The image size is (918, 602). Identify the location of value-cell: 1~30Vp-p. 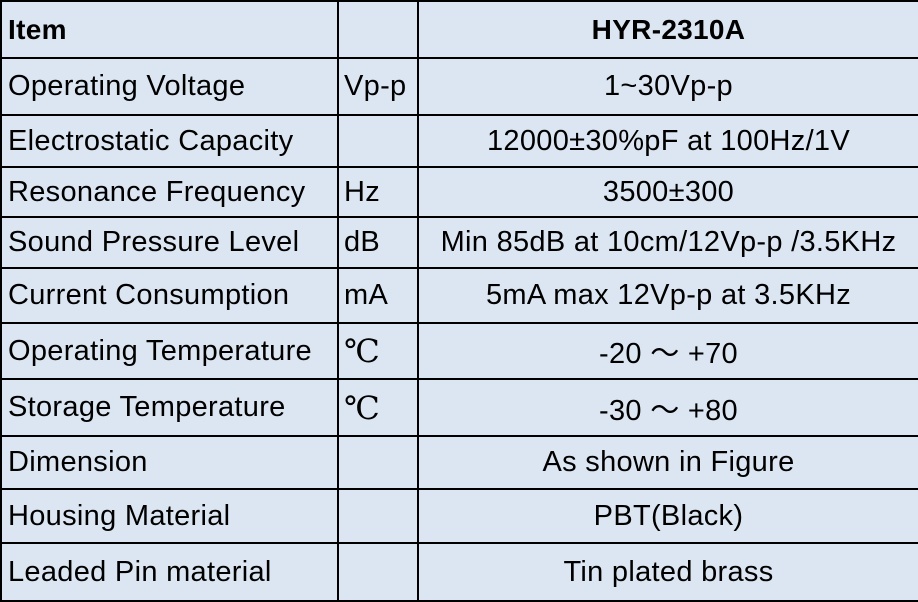
(667, 86).